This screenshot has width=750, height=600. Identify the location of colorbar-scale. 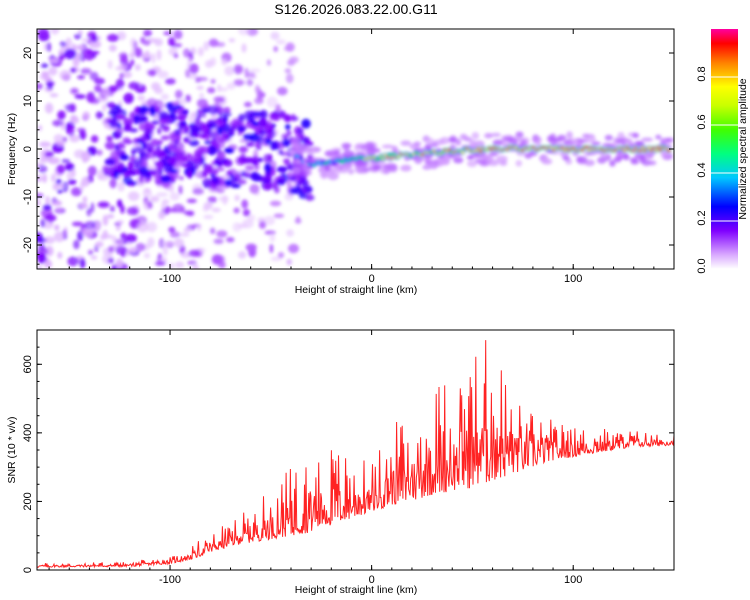
(724, 149).